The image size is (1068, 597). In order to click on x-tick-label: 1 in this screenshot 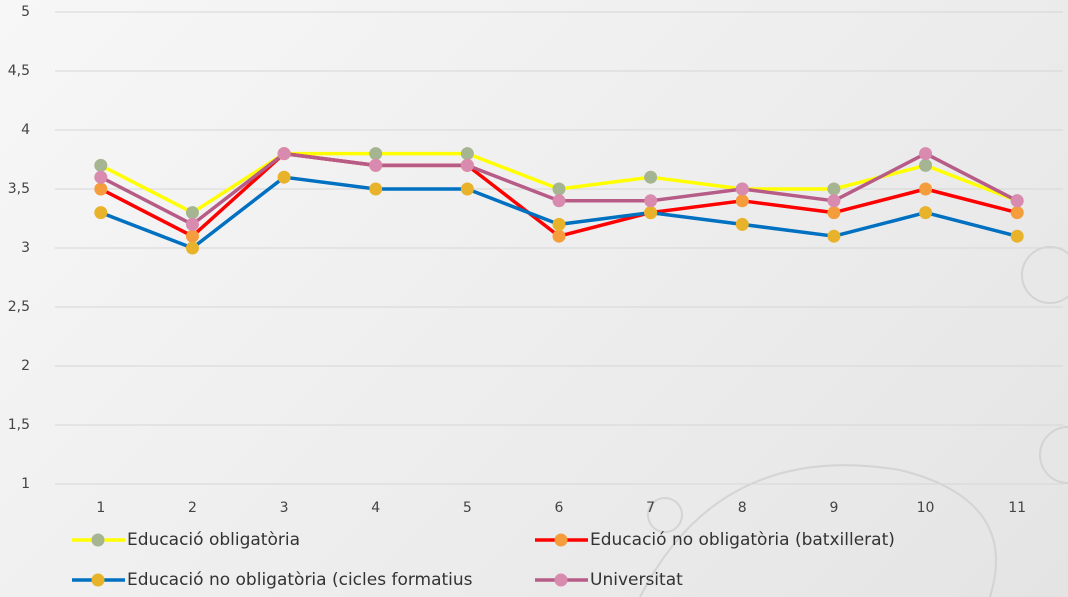, I will do `click(100, 508)`.